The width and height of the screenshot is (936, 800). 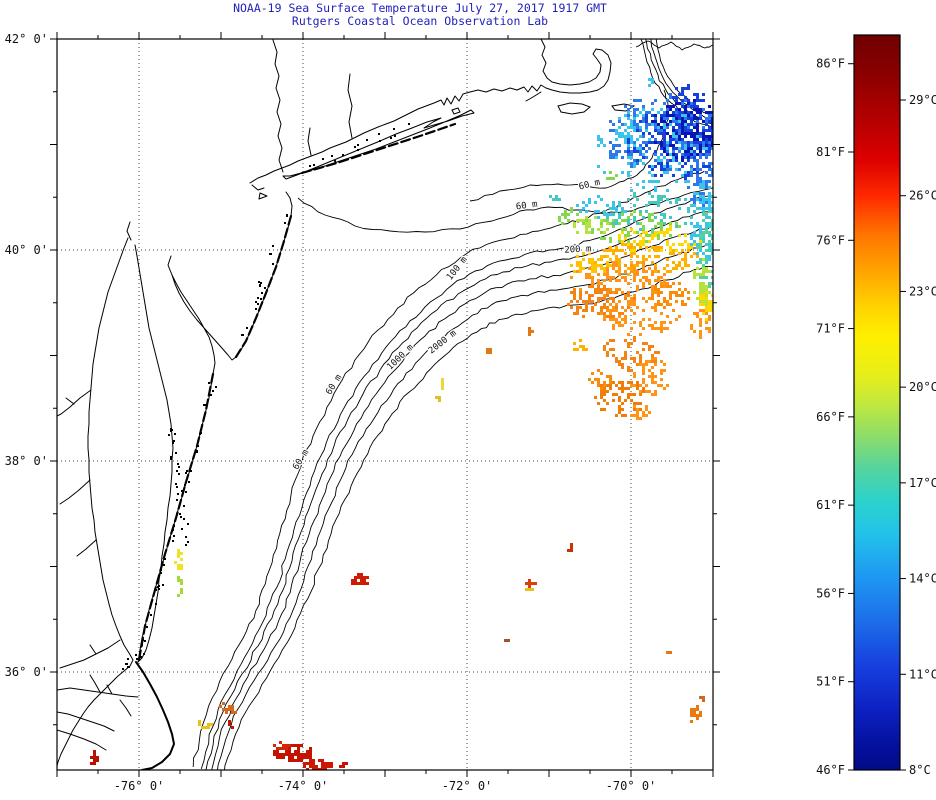 What do you see at coordinates (263, 286) in the screenshot?
I see `nj-barrier-islands` at bounding box center [263, 286].